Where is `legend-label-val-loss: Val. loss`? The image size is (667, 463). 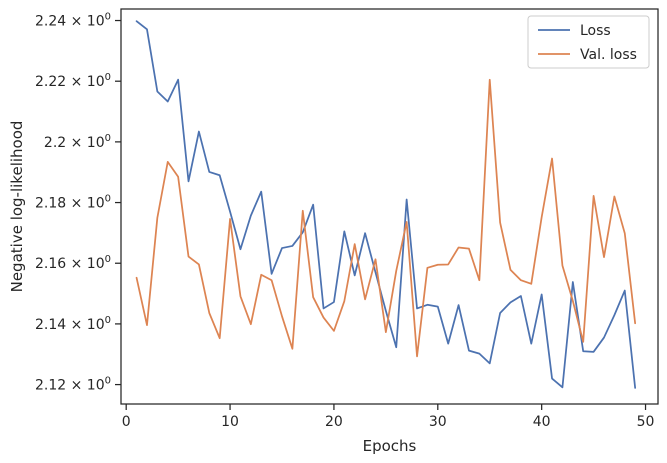 legend-label-val-loss: Val. loss is located at coordinates (608, 55).